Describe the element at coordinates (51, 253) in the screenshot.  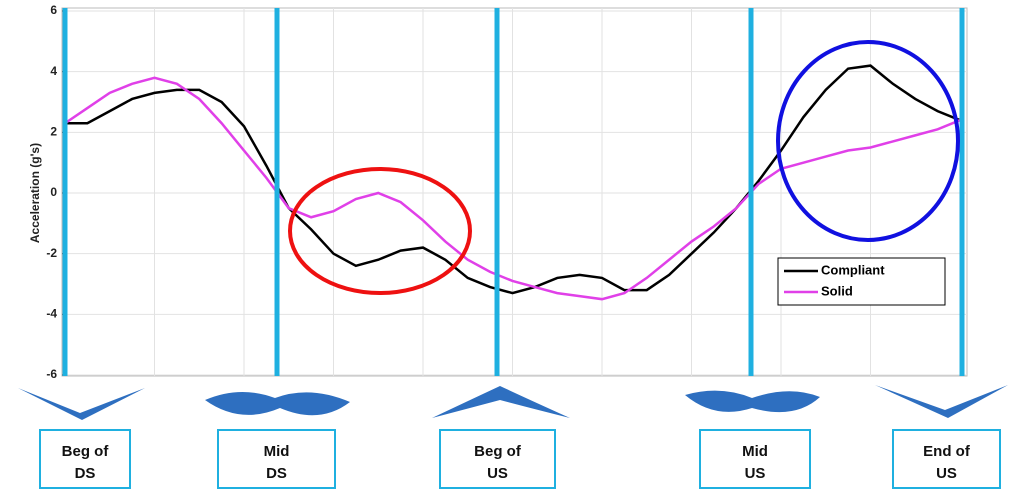
I see `y-tick-label: -2` at that location.